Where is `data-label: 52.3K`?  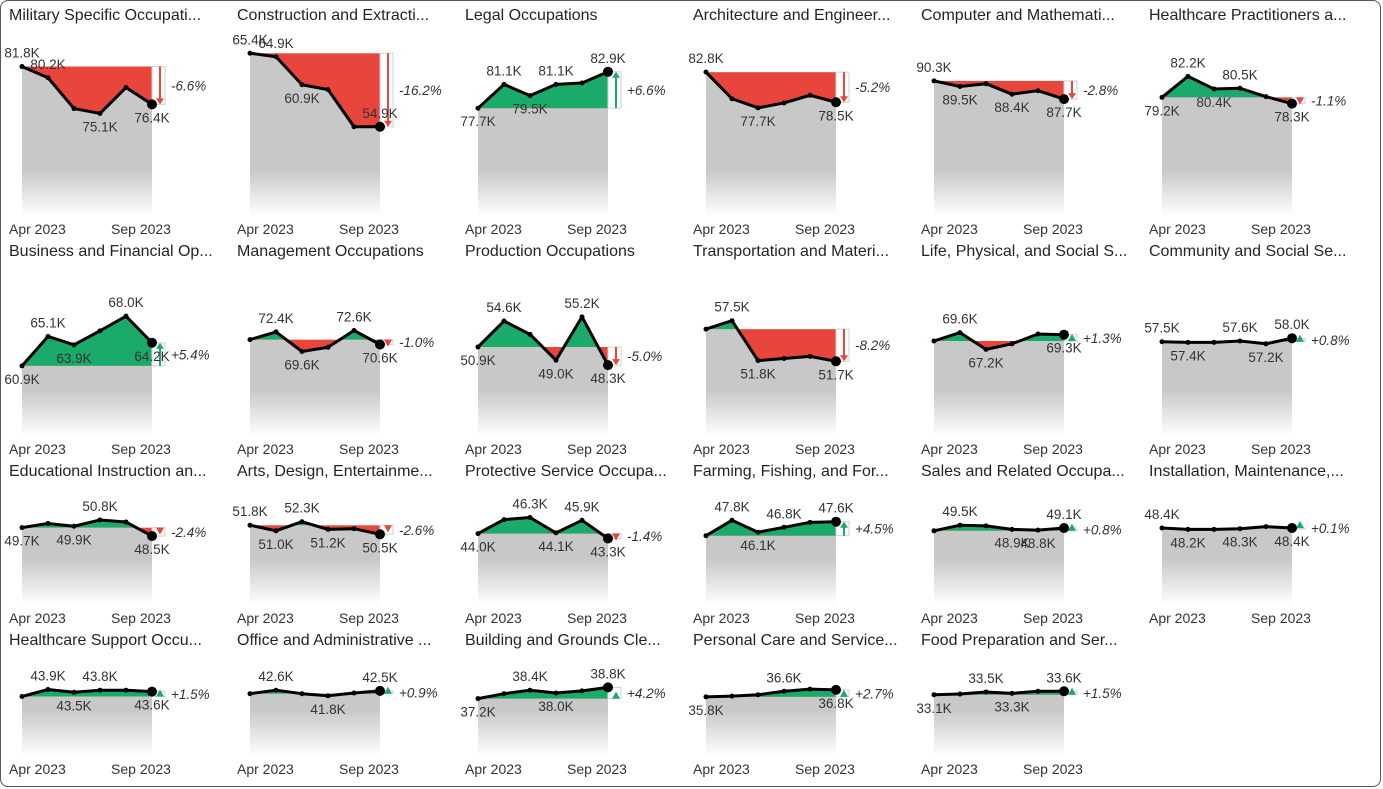
data-label: 52.3K is located at coordinates (301, 508).